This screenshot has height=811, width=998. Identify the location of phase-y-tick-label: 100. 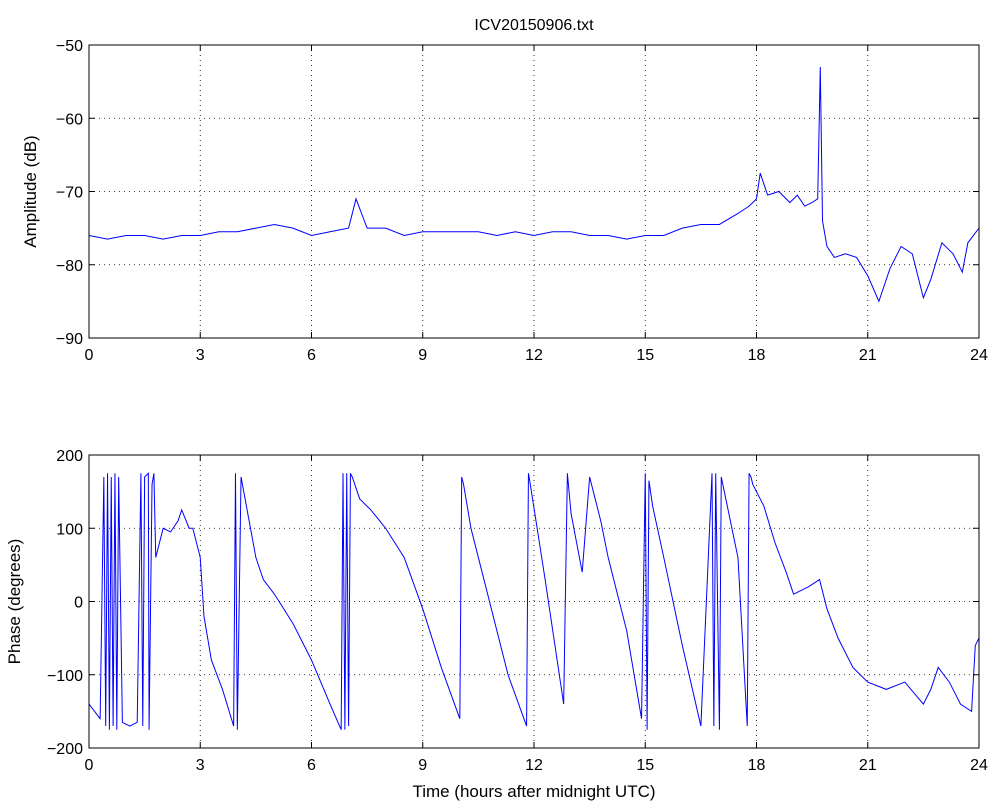
(69, 529).